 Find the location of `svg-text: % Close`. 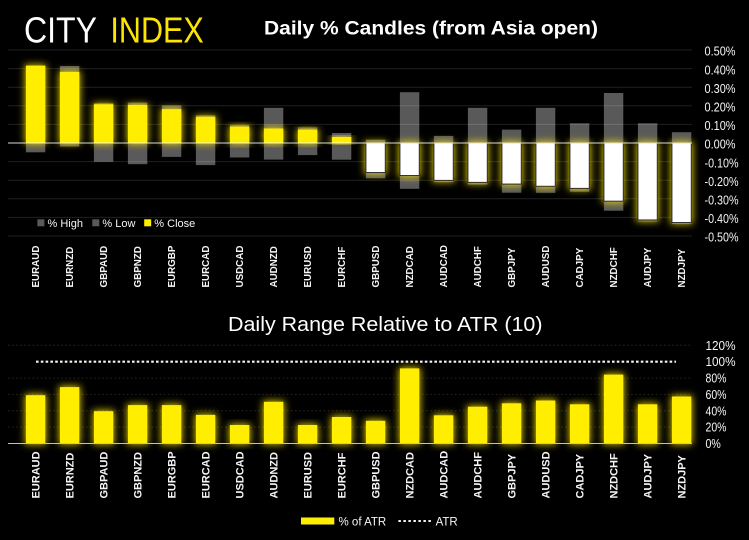

svg-text: % Close is located at coordinates (174, 224).